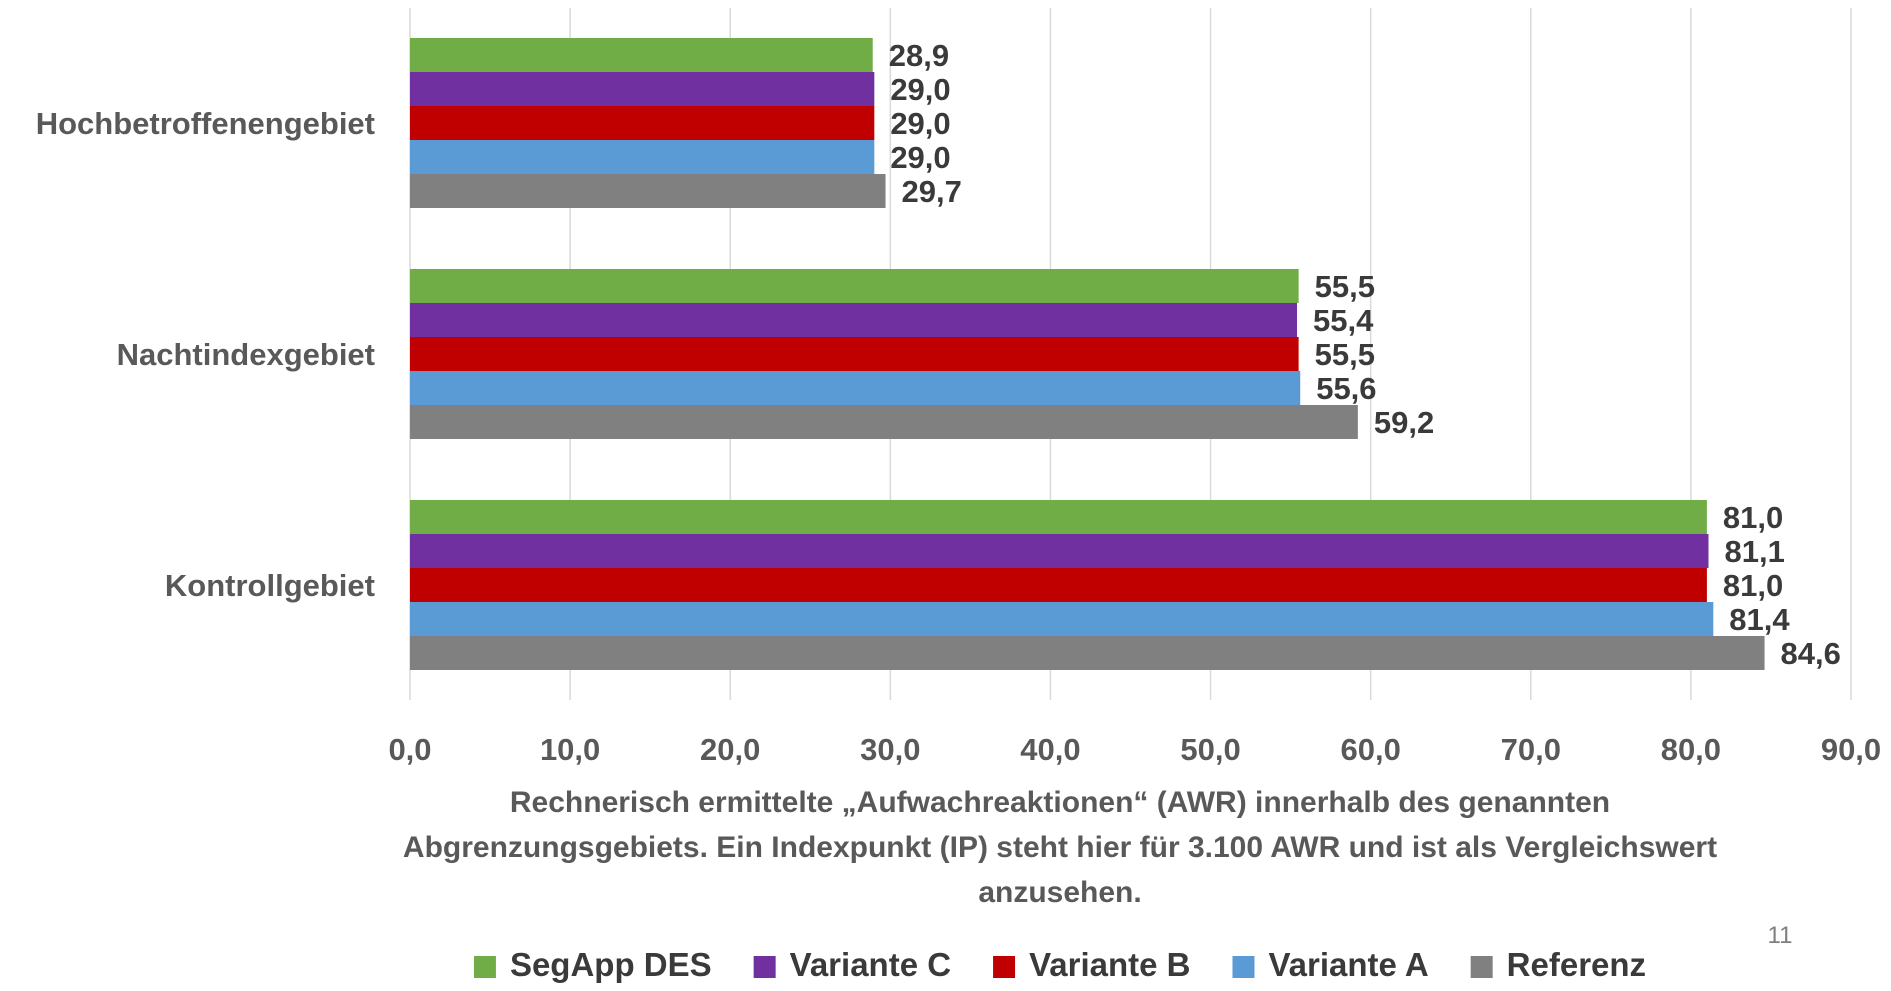 The height and width of the screenshot is (991, 1891). I want to click on data-label: 28,9, so click(919, 55).